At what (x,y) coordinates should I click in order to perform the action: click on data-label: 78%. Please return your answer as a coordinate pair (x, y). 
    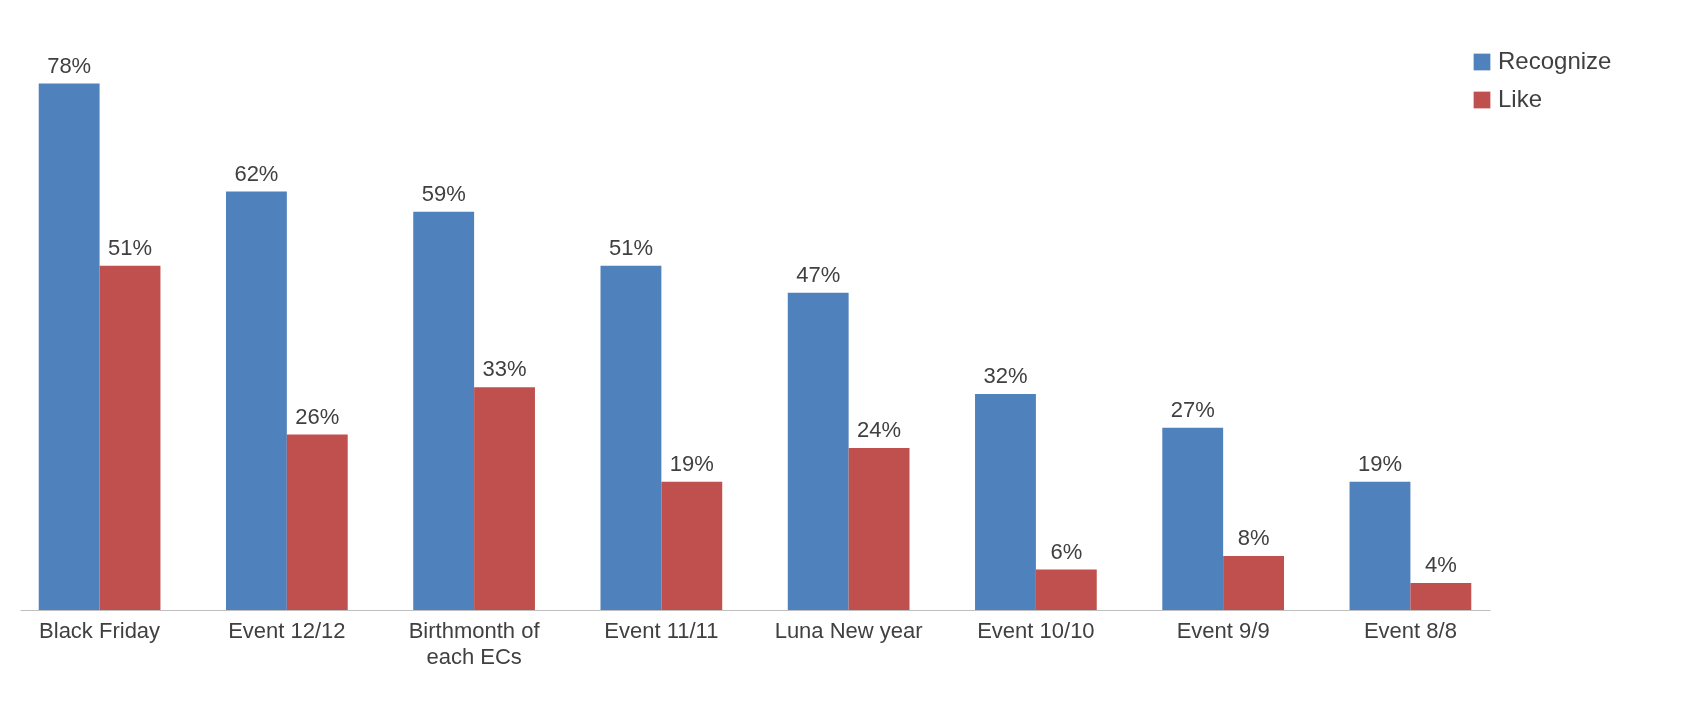
    Looking at the image, I should click on (69, 65).